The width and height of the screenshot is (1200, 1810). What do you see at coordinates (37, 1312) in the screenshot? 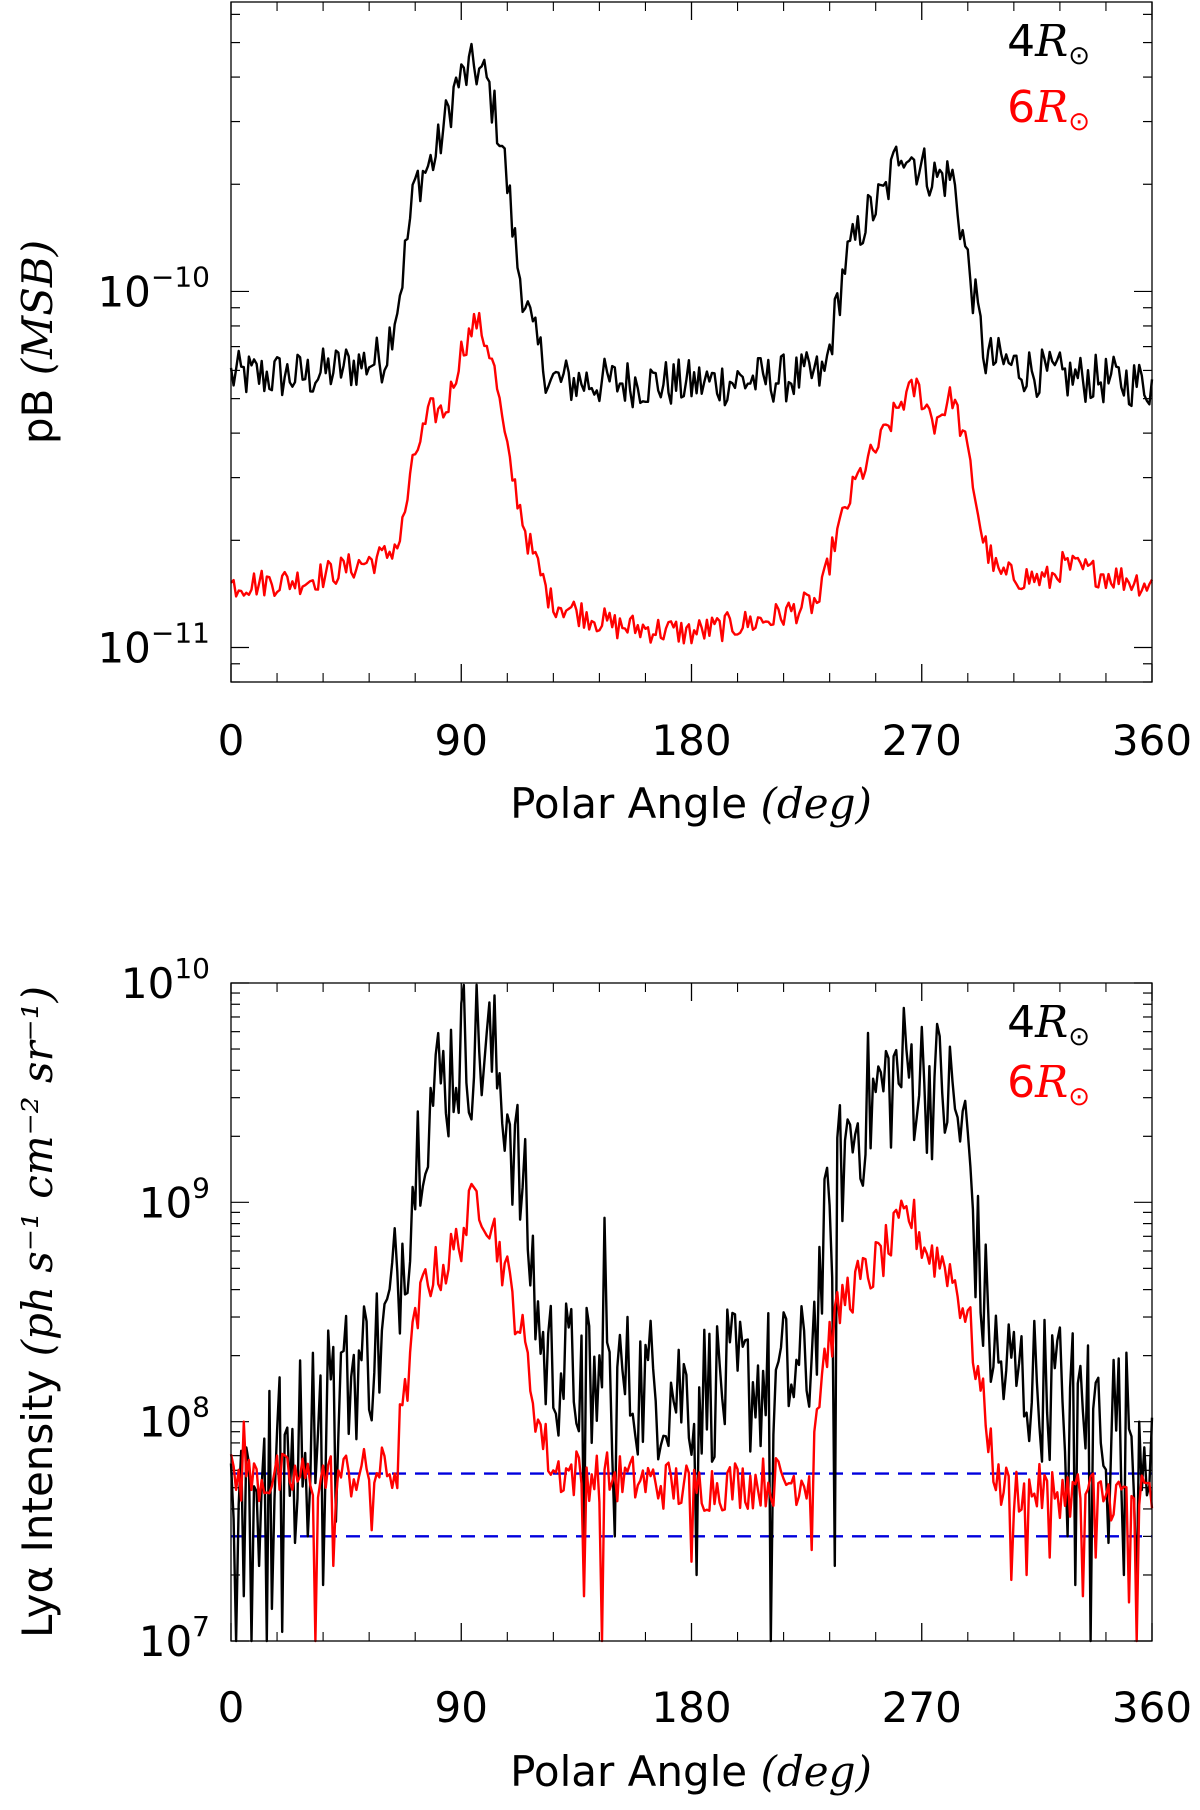
I see `lya-y-axis-label: Lyα Intensity (ph s⁻¹ cm⁻² sr⁻¹)` at bounding box center [37, 1312].